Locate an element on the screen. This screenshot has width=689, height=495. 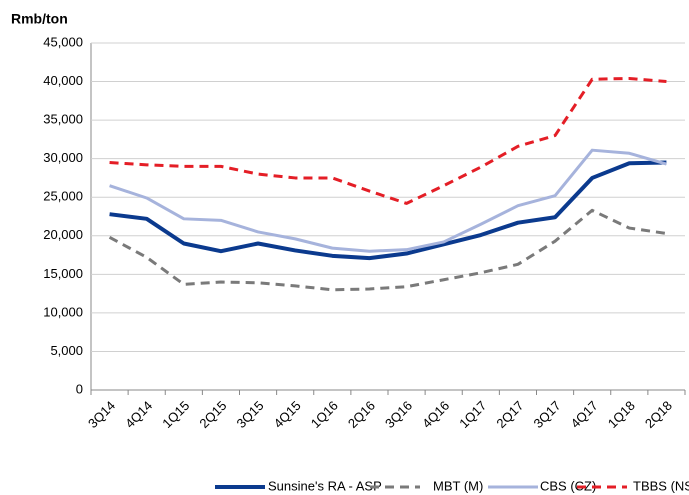
x-tick-label: 4Q17 is located at coordinates (584, 414).